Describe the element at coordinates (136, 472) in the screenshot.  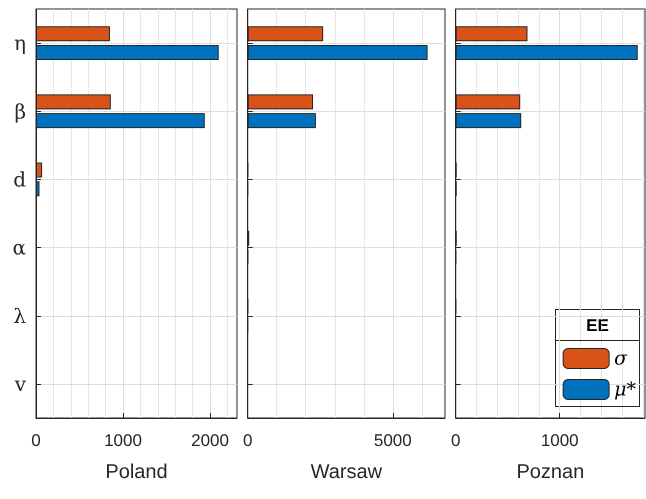
I see `x-axis-title: Poland` at that location.